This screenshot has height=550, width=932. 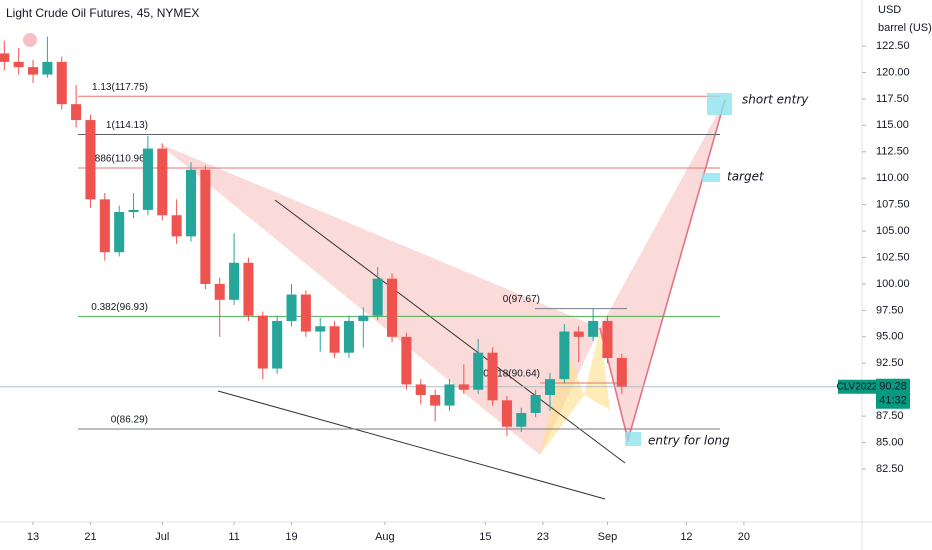 I want to click on y-tick-label: 117.50, so click(x=892, y=99).